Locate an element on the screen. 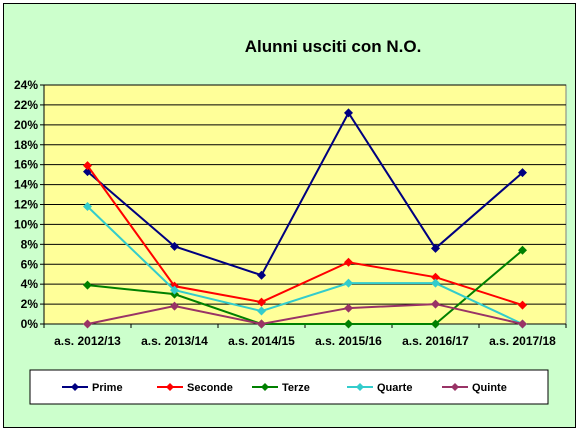 The width and height of the screenshot is (581, 433). y-tick-label: 2% is located at coordinates (30, 304).